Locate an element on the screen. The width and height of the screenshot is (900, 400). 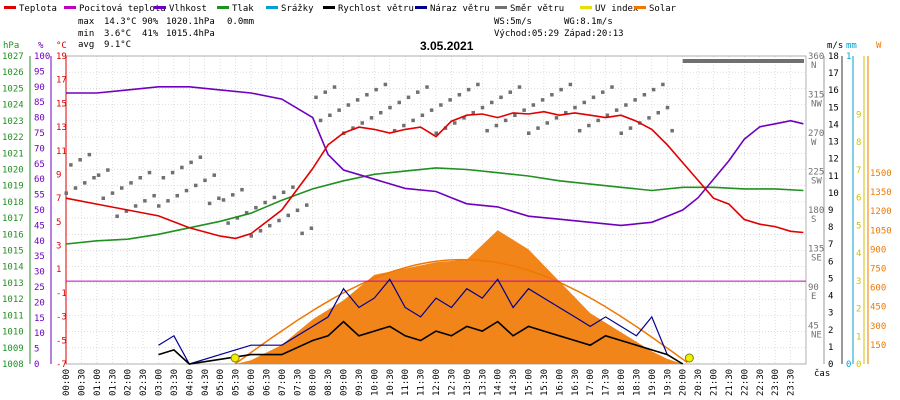
humidity-tick: 50 is located at coordinates (39, 211).